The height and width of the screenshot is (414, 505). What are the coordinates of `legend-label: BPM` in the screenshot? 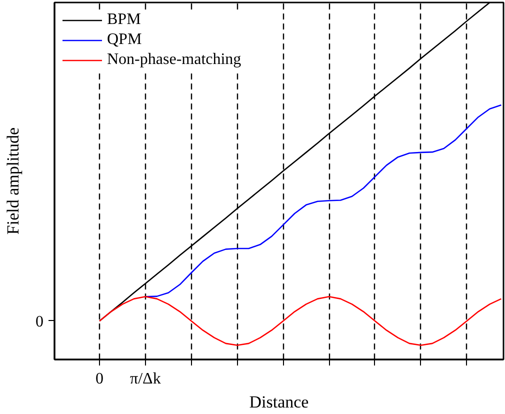 It's located at (124, 20).